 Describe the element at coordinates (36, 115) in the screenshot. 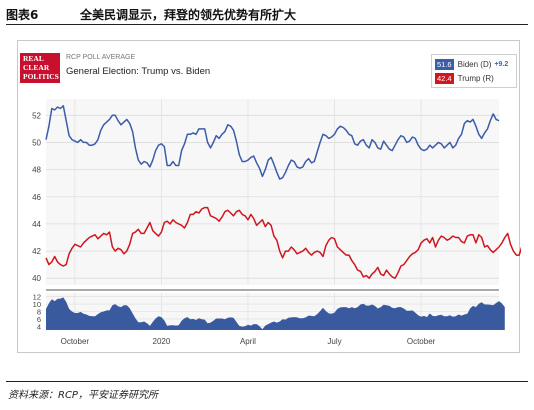

I see `y-tick-label: 52` at that location.